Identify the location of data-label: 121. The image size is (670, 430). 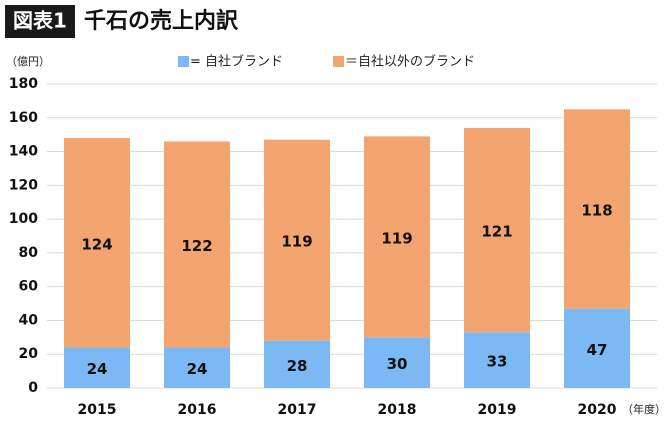
(496, 232).